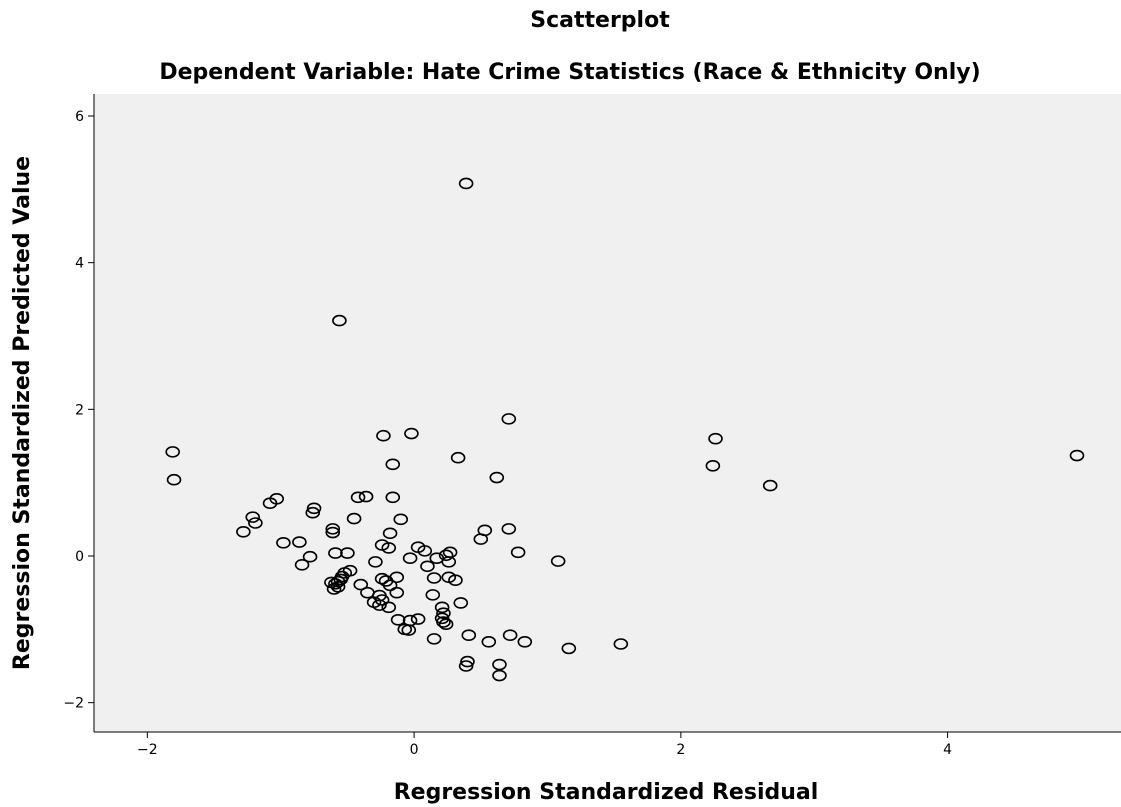  Describe the element at coordinates (22, 413) in the screenshot. I see `y-axis-label: Regression Standardized Predicted Value` at that location.